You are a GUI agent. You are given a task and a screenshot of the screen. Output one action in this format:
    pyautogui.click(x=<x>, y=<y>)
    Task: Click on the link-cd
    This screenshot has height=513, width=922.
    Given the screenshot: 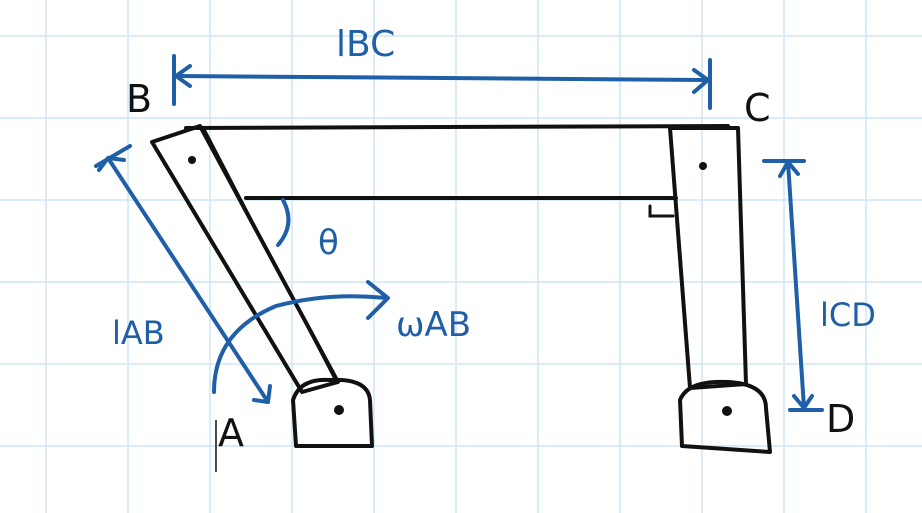 What is the action you would take?
    pyautogui.click(x=708, y=258)
    